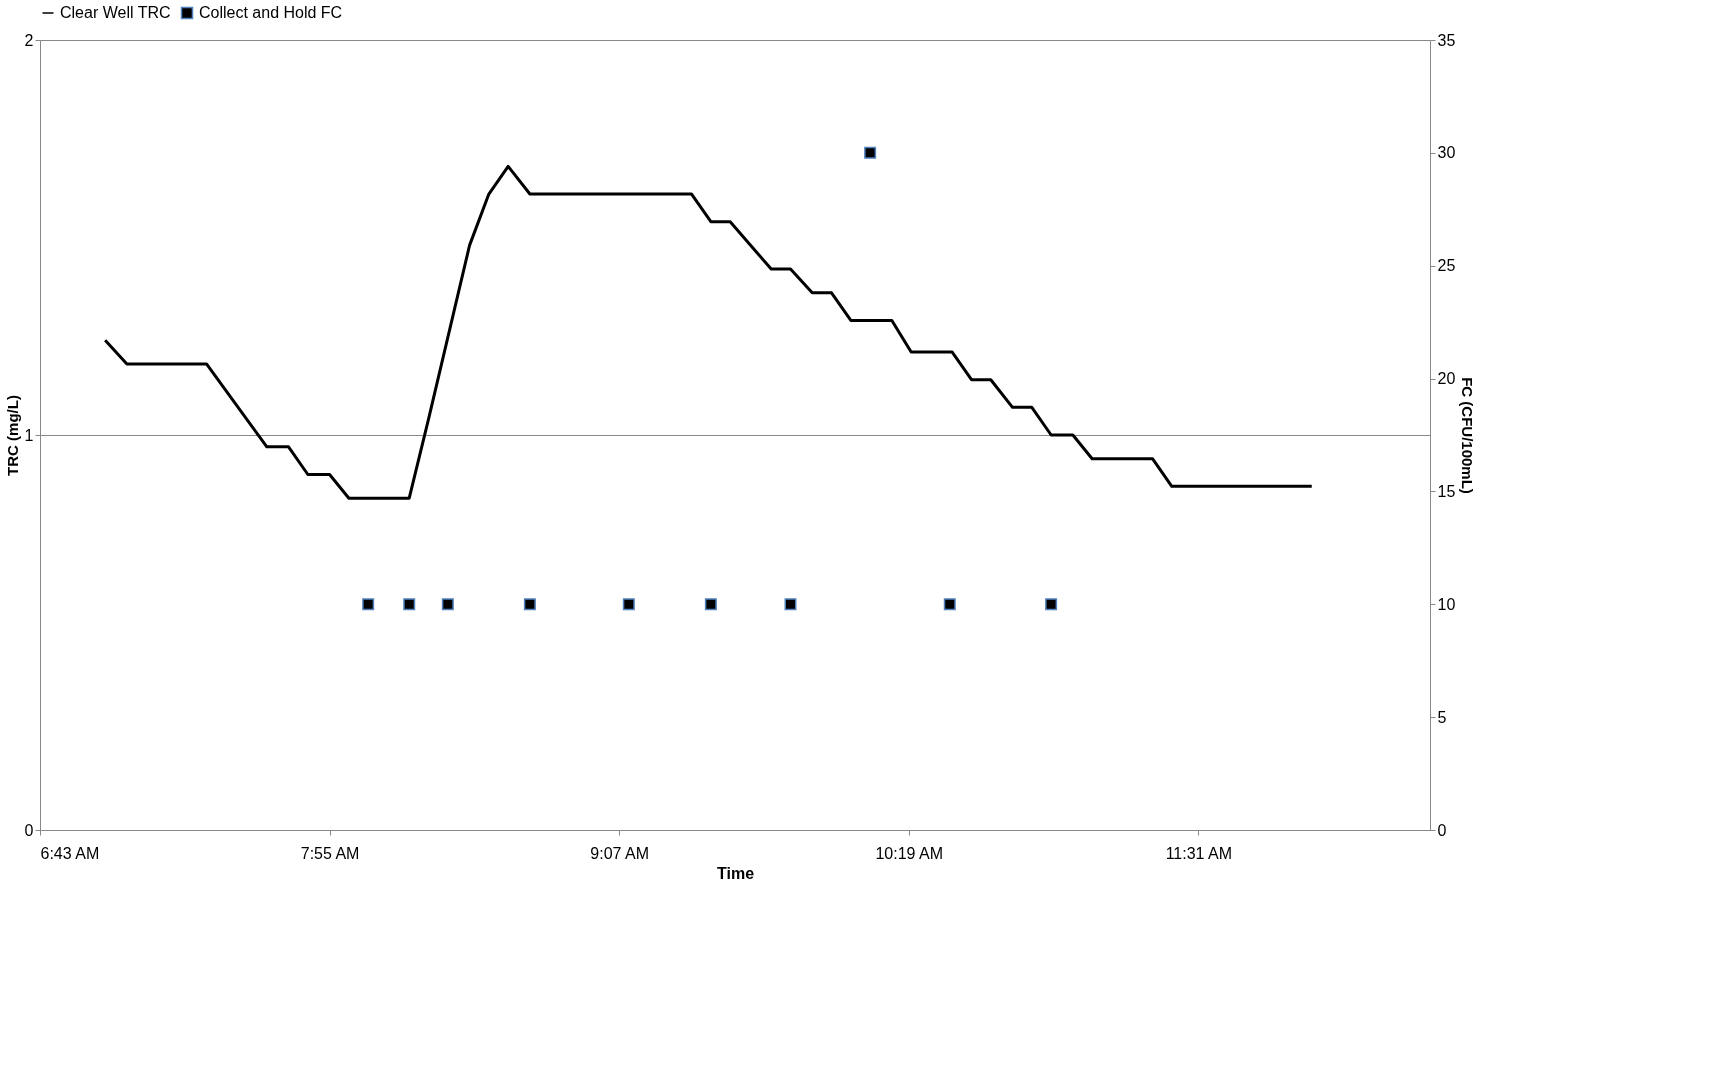 This screenshot has width=1711, height=1078. Describe the element at coordinates (1446, 379) in the screenshot. I see `y2-tick-label: 20` at that location.